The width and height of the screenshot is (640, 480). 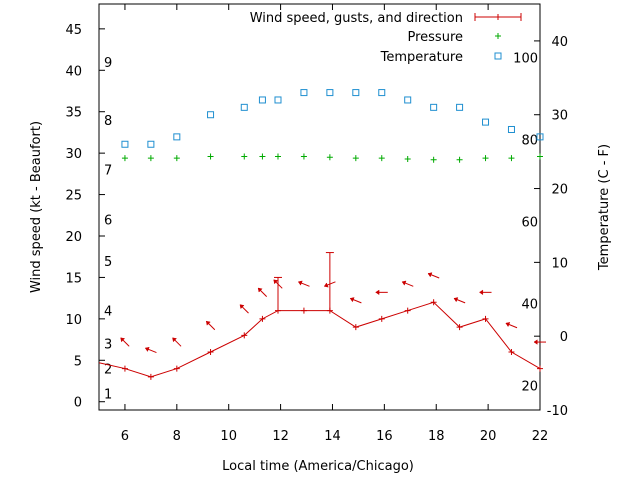 I want to click on x-tick-label: 22, so click(x=540, y=436).